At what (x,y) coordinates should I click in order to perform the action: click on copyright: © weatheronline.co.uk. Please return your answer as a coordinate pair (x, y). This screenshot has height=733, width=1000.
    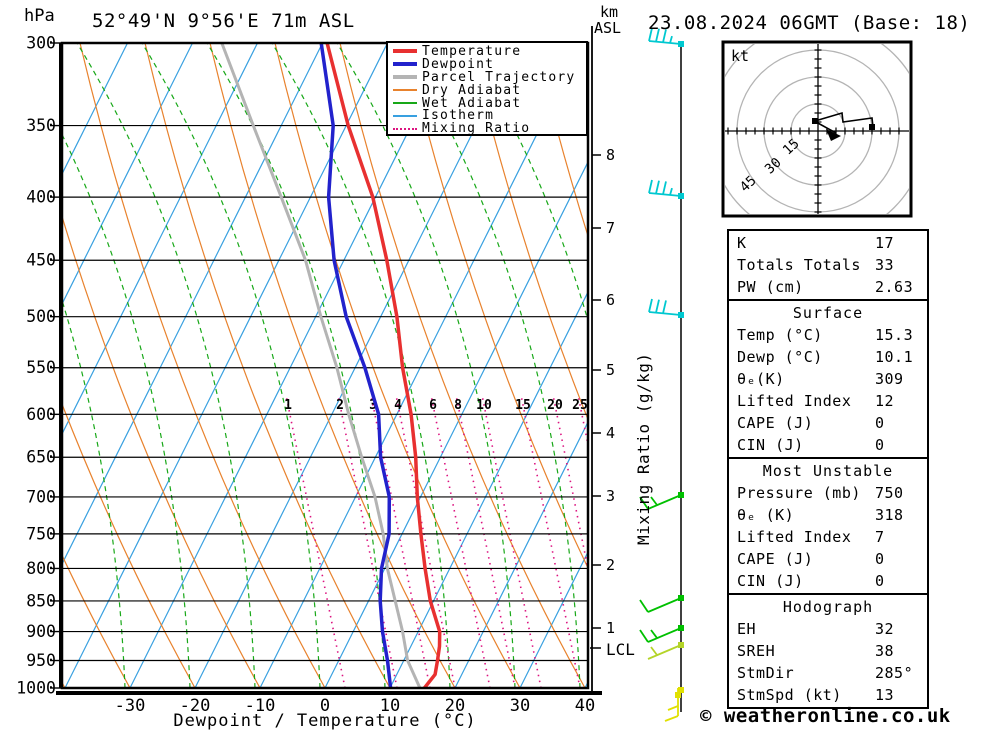
    Looking at the image, I should click on (825, 716).